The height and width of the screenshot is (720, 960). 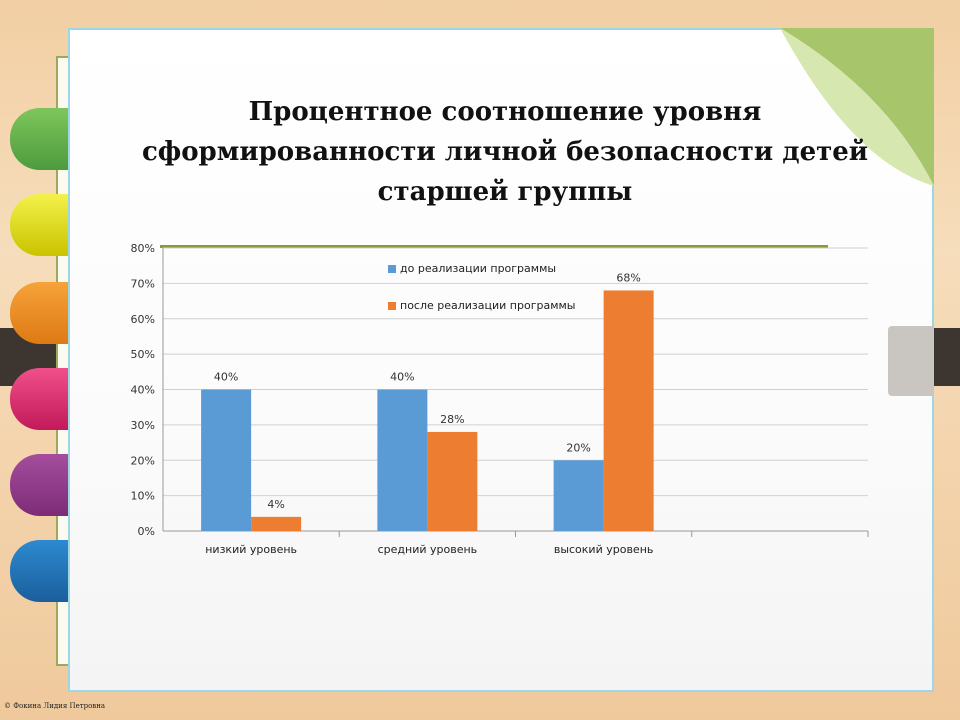 I want to click on y-tick-label: 20%, so click(x=143, y=460).